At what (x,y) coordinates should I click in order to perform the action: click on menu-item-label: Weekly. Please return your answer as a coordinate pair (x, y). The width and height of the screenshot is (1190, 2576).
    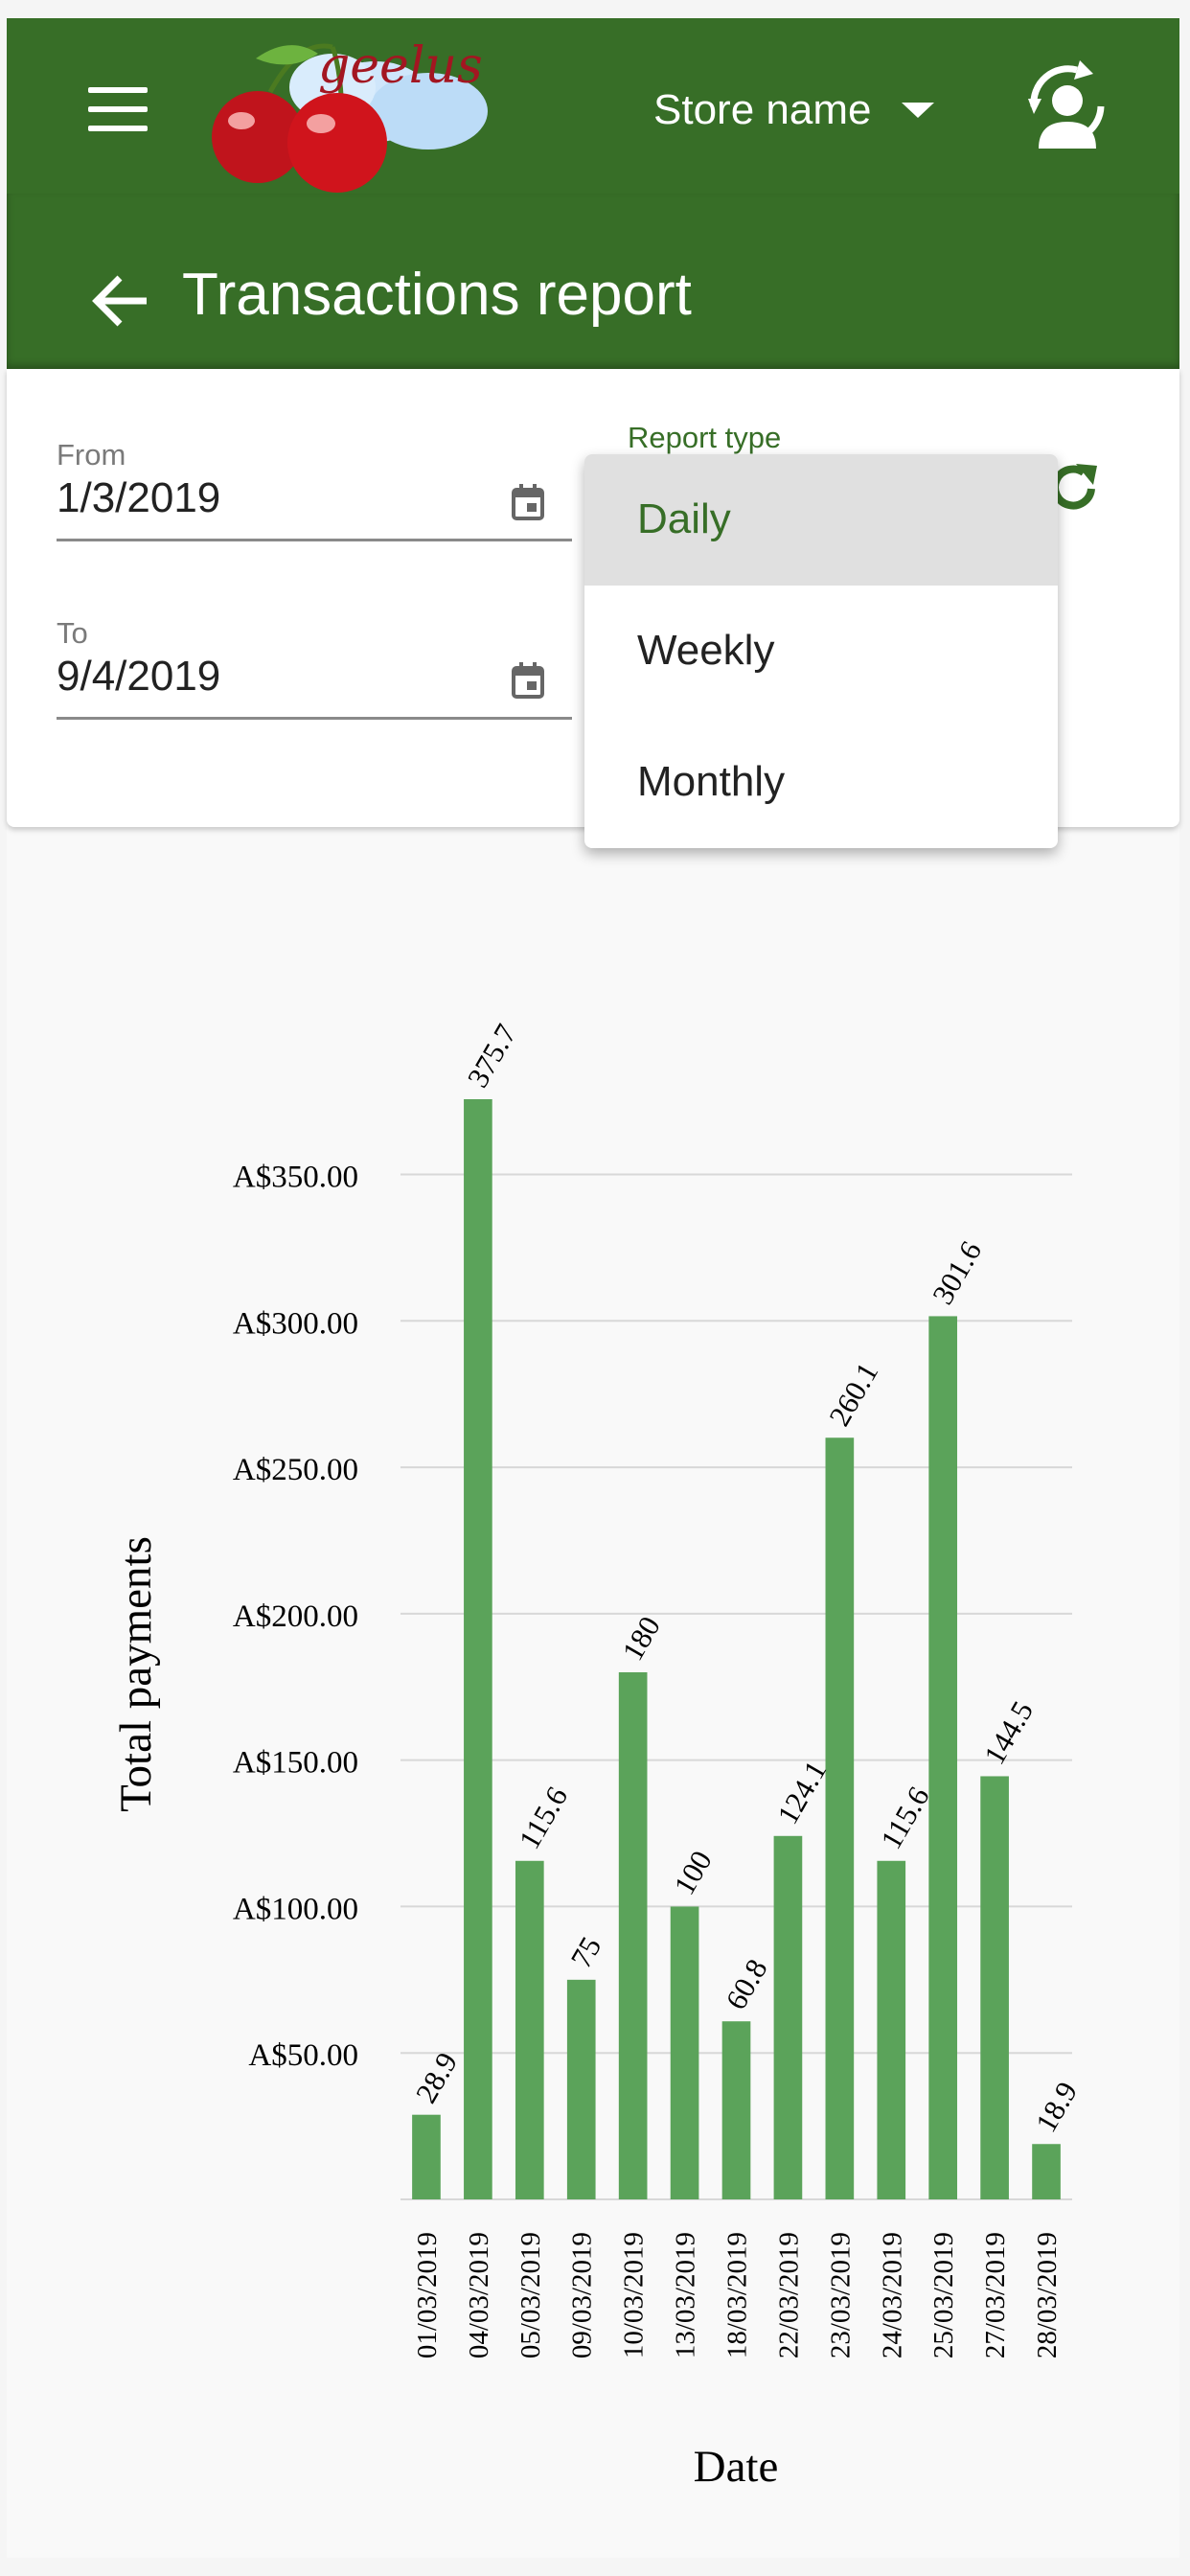
    Looking at the image, I should click on (706, 650).